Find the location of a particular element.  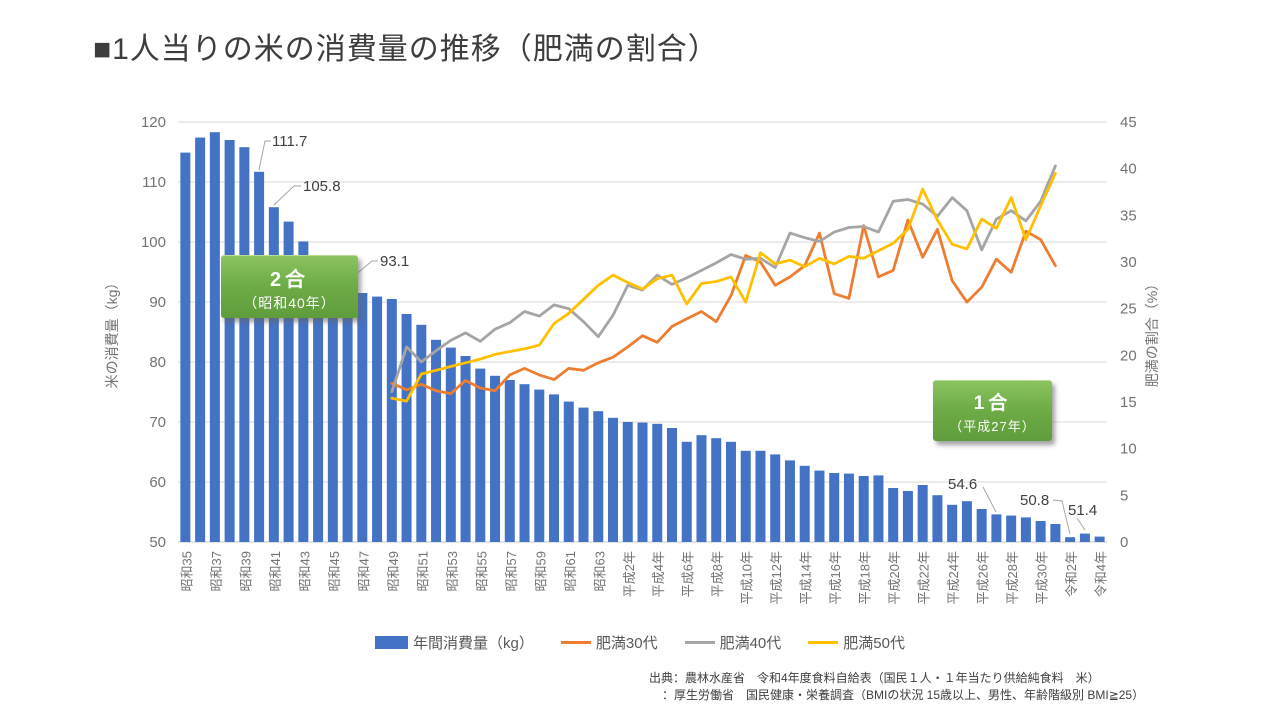

x-axis-label: 平成30年 is located at coordinates (1042, 577).